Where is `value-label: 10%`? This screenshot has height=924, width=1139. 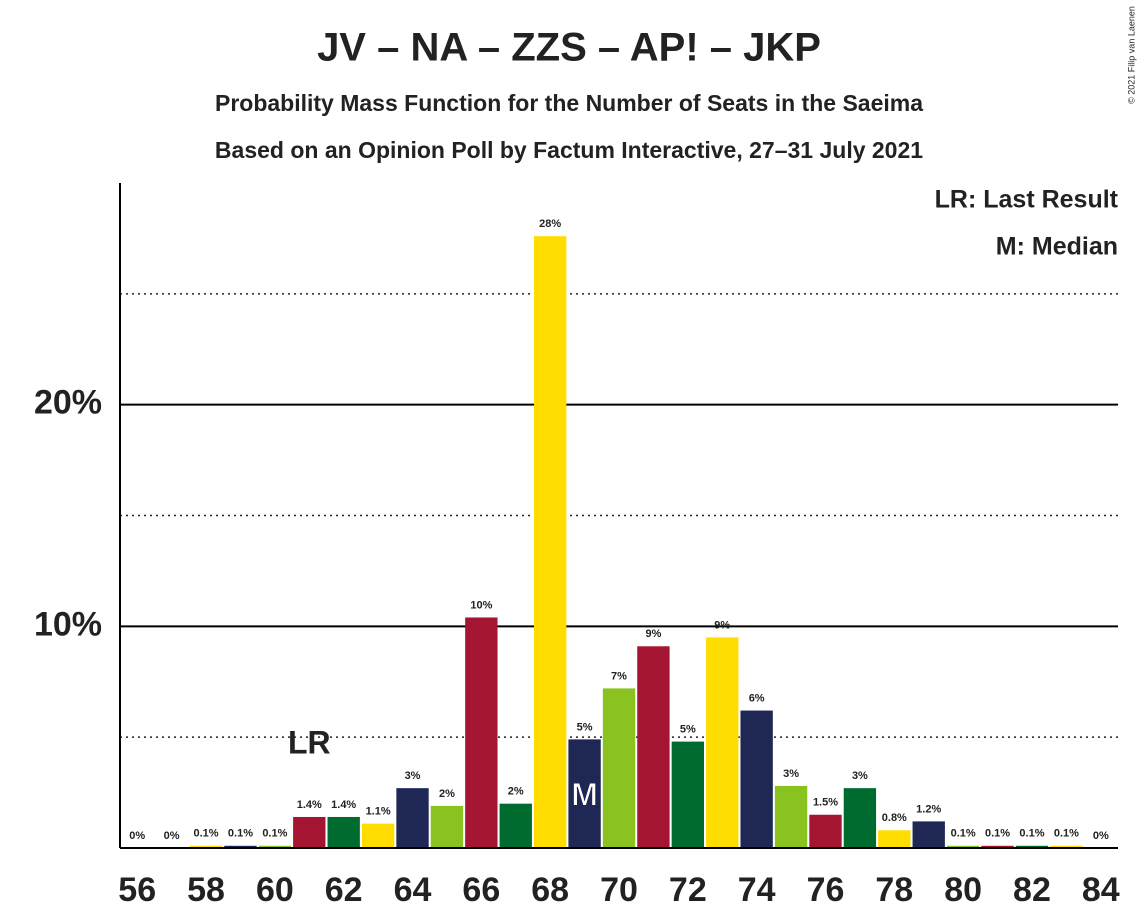 value-label: 10% is located at coordinates (481, 605).